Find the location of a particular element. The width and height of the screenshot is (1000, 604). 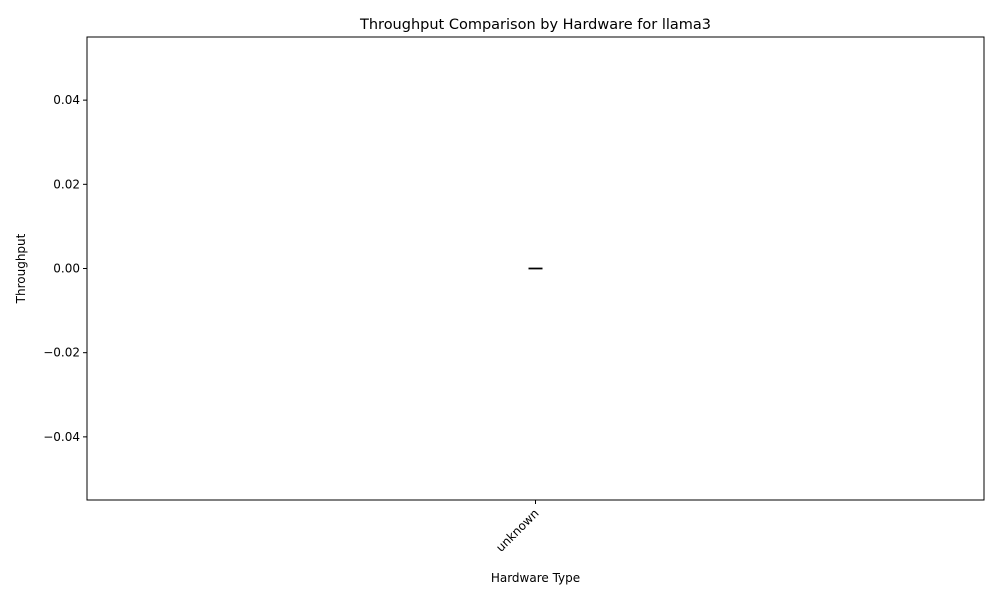

y-axis-ticks: −0.04 −0.02 0.00 0.02 0.04 is located at coordinates (65, 268).